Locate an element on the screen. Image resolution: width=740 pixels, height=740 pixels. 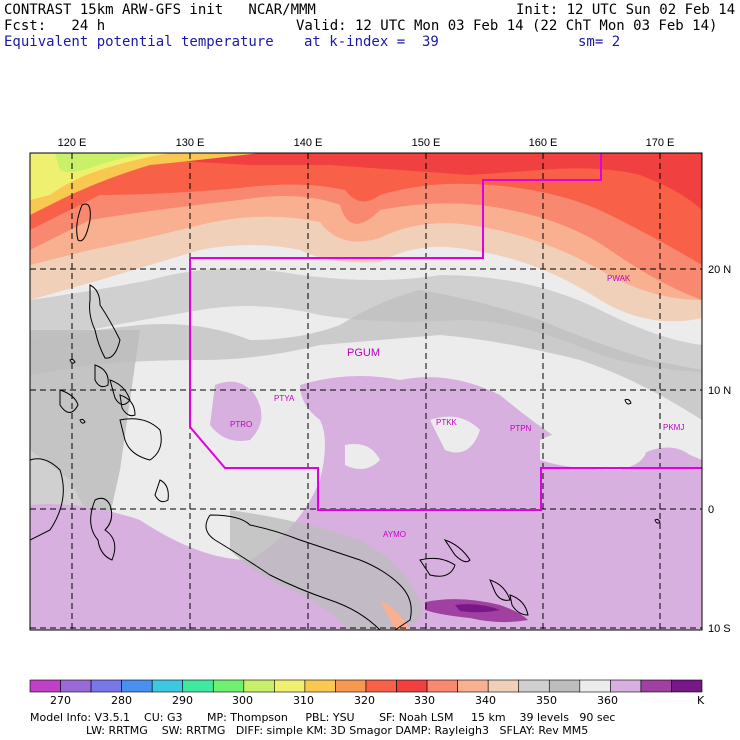
run-title: CONTRAST 15km ARW-GFS init NCAR/MMM is located at coordinates (160, 10).